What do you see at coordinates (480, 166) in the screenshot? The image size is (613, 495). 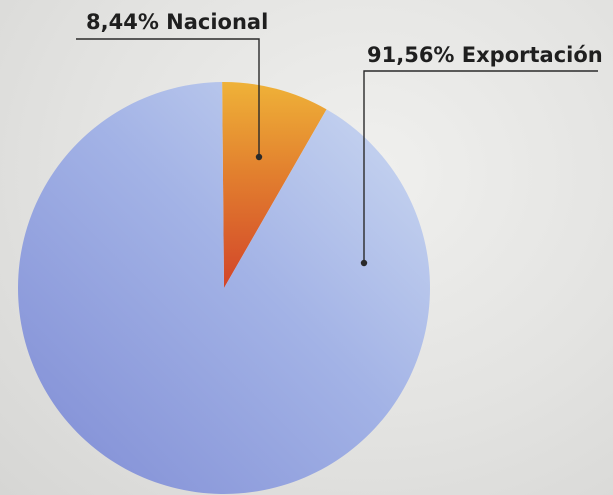 I see `leader-line-exportacion` at bounding box center [480, 166].